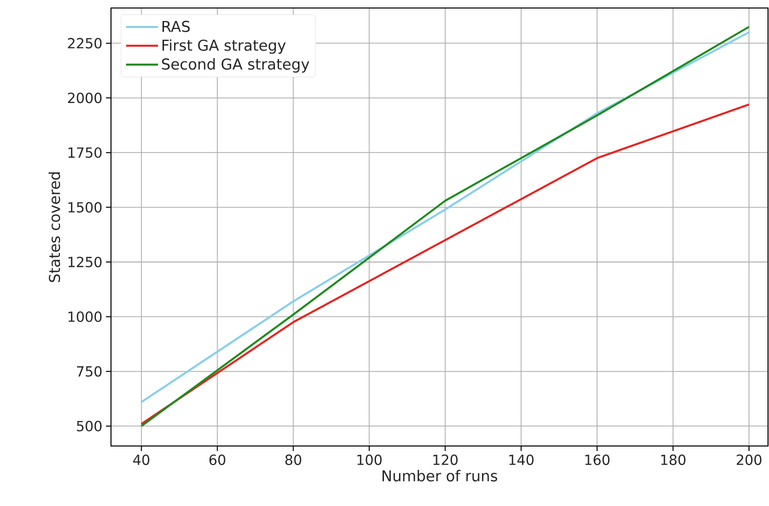  Describe the element at coordinates (521, 460) in the screenshot. I see `x-tick-label: 140` at that location.